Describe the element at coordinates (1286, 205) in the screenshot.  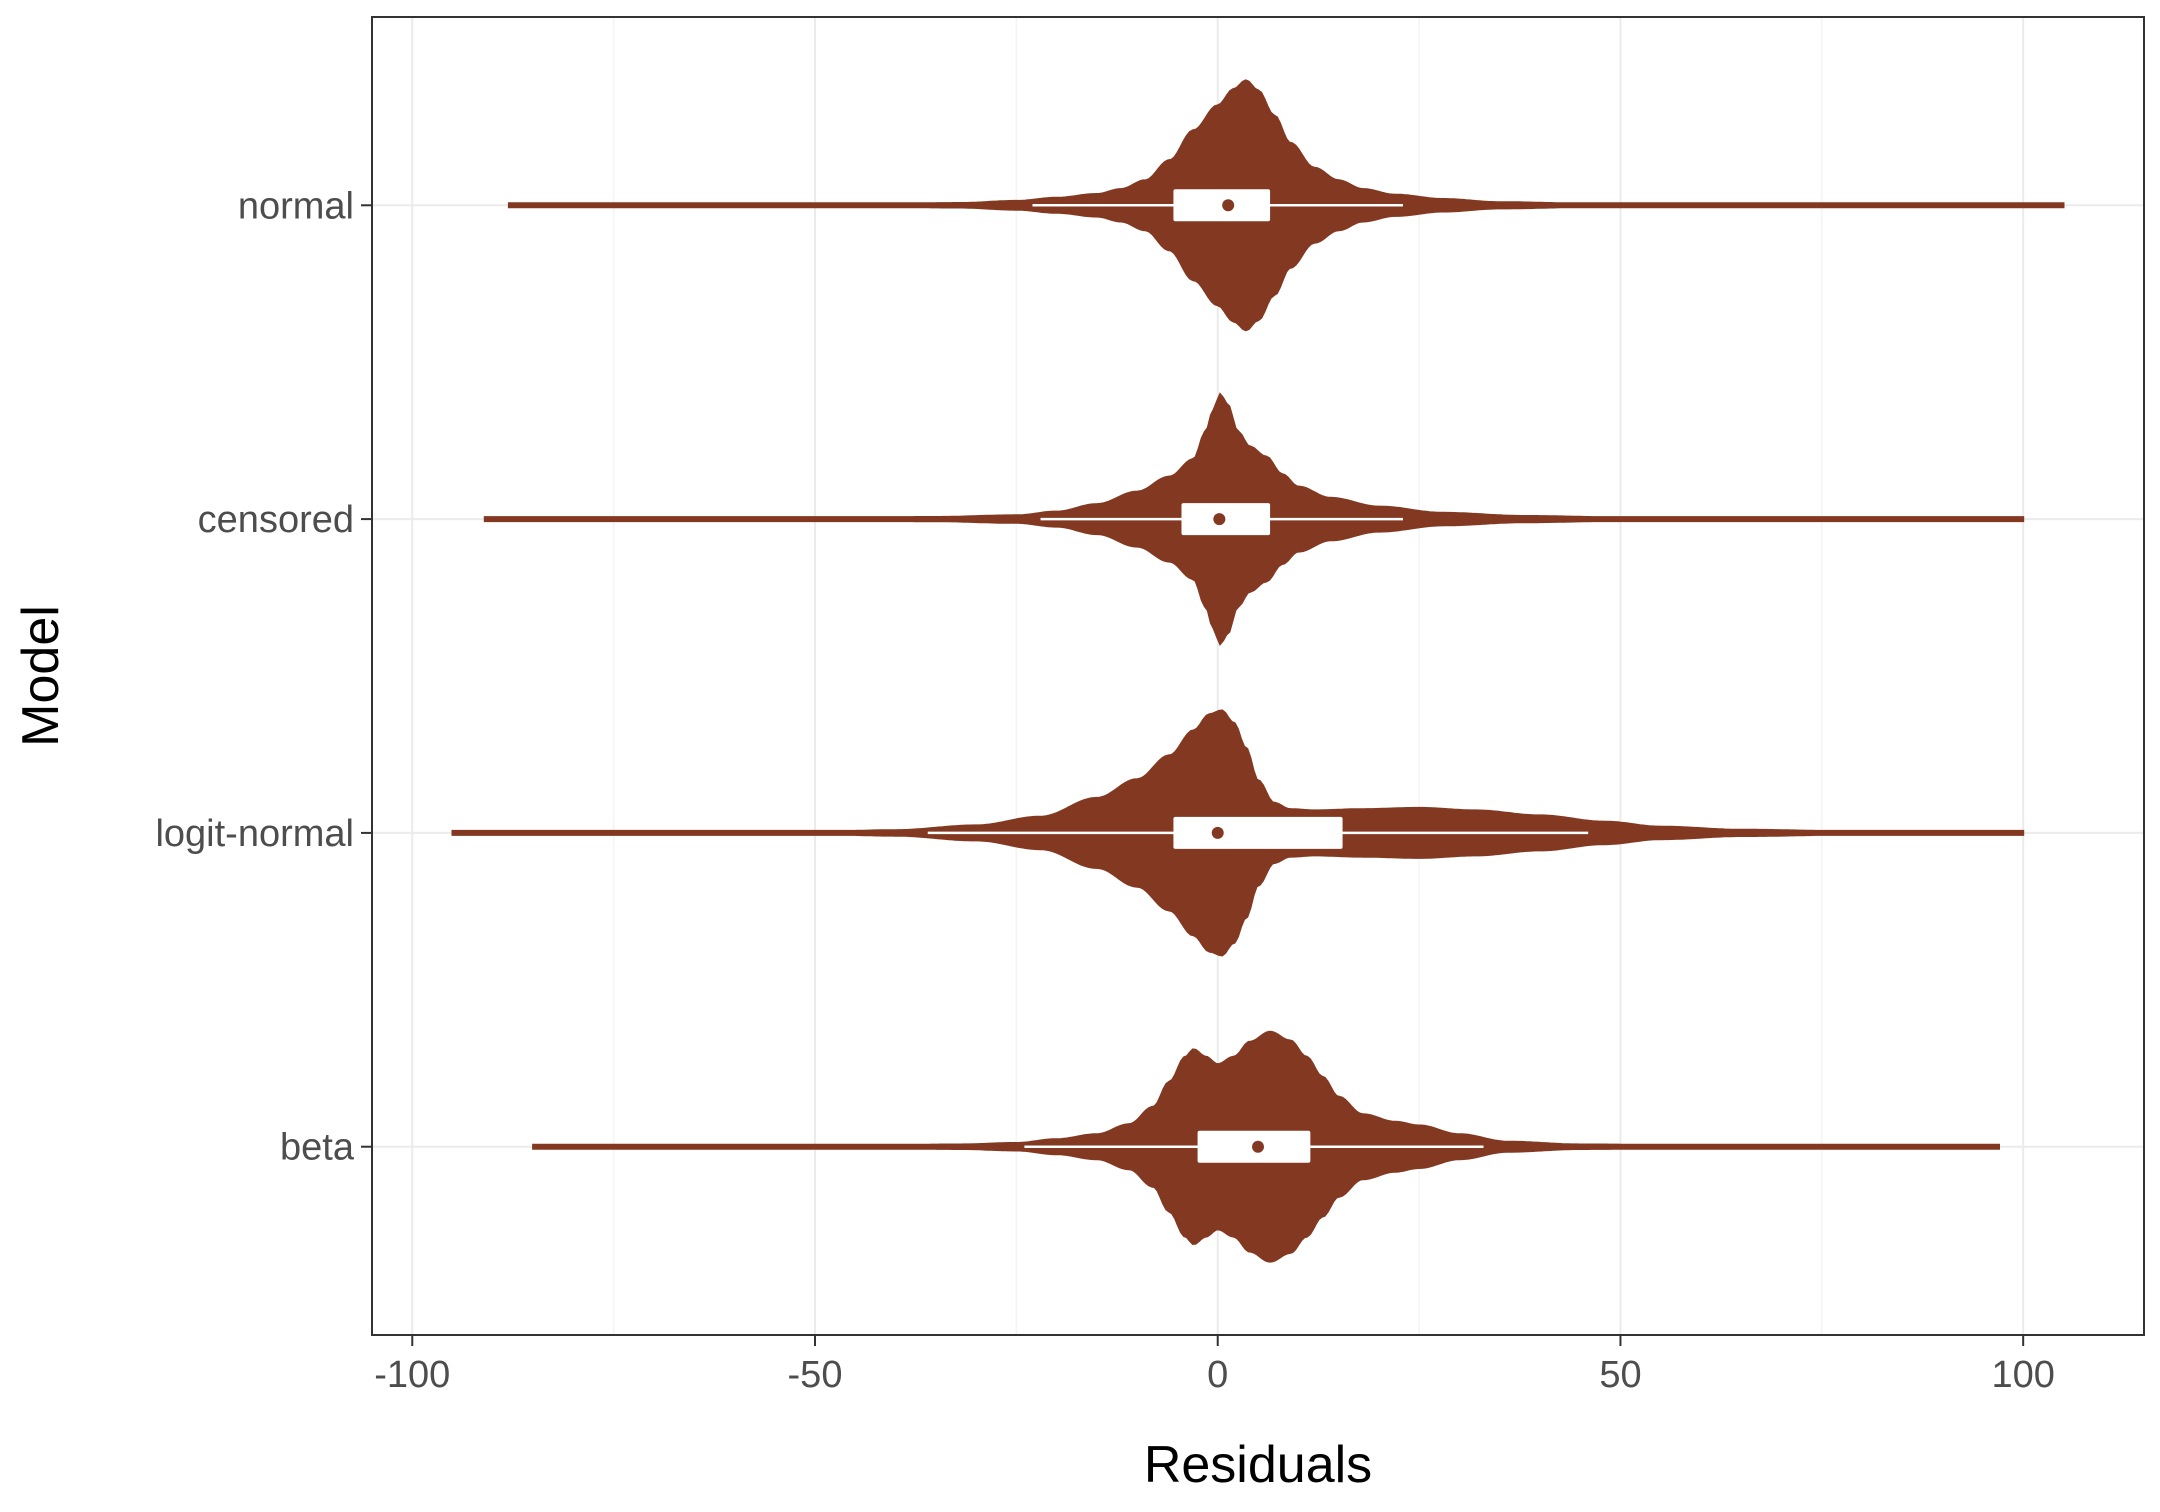
I see `violin-normal` at that location.